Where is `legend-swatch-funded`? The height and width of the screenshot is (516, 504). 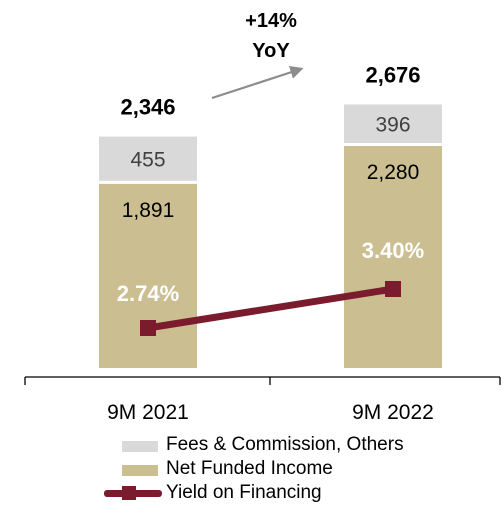 legend-swatch-funded is located at coordinates (140, 470).